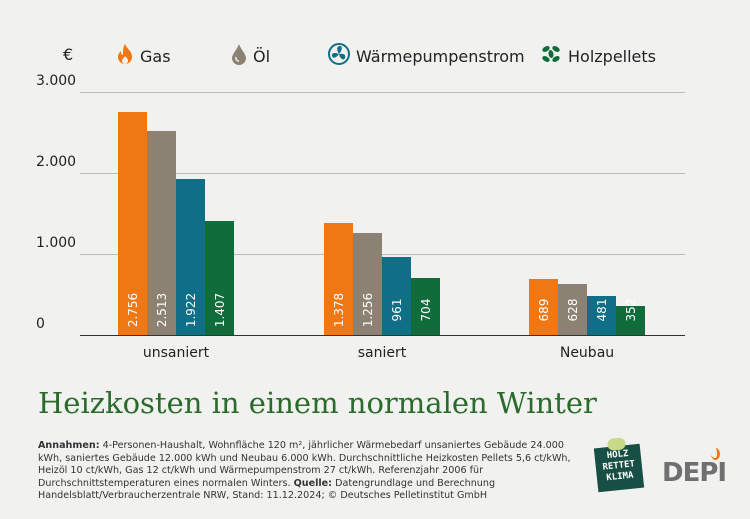  What do you see at coordinates (440, 56) in the screenshot?
I see `legend-label: Wärmepumpenstrom` at bounding box center [440, 56].